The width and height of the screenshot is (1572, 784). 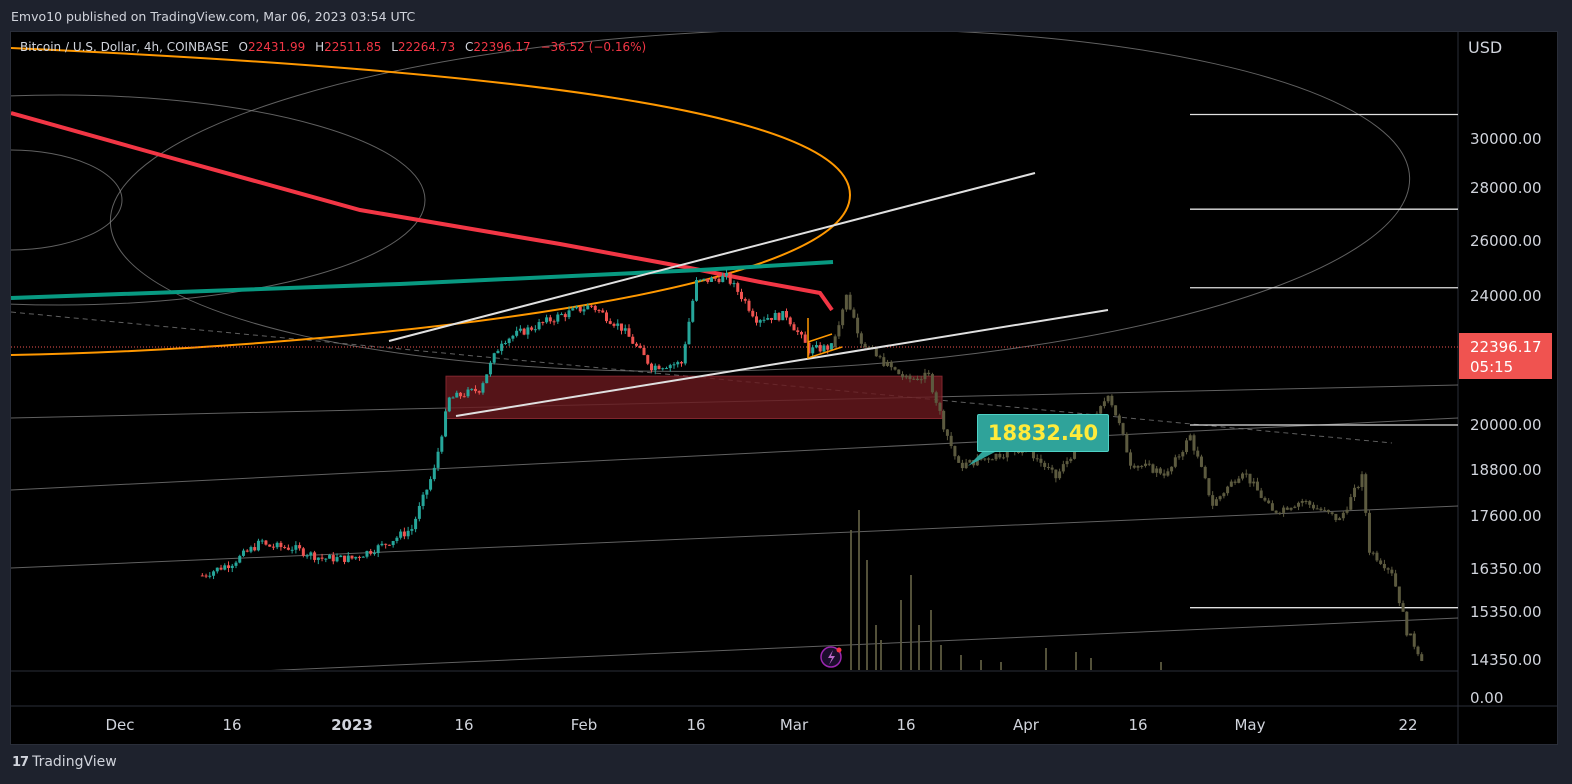 What do you see at coordinates (320, 47) in the screenshot?
I see `high-label: H` at bounding box center [320, 47].